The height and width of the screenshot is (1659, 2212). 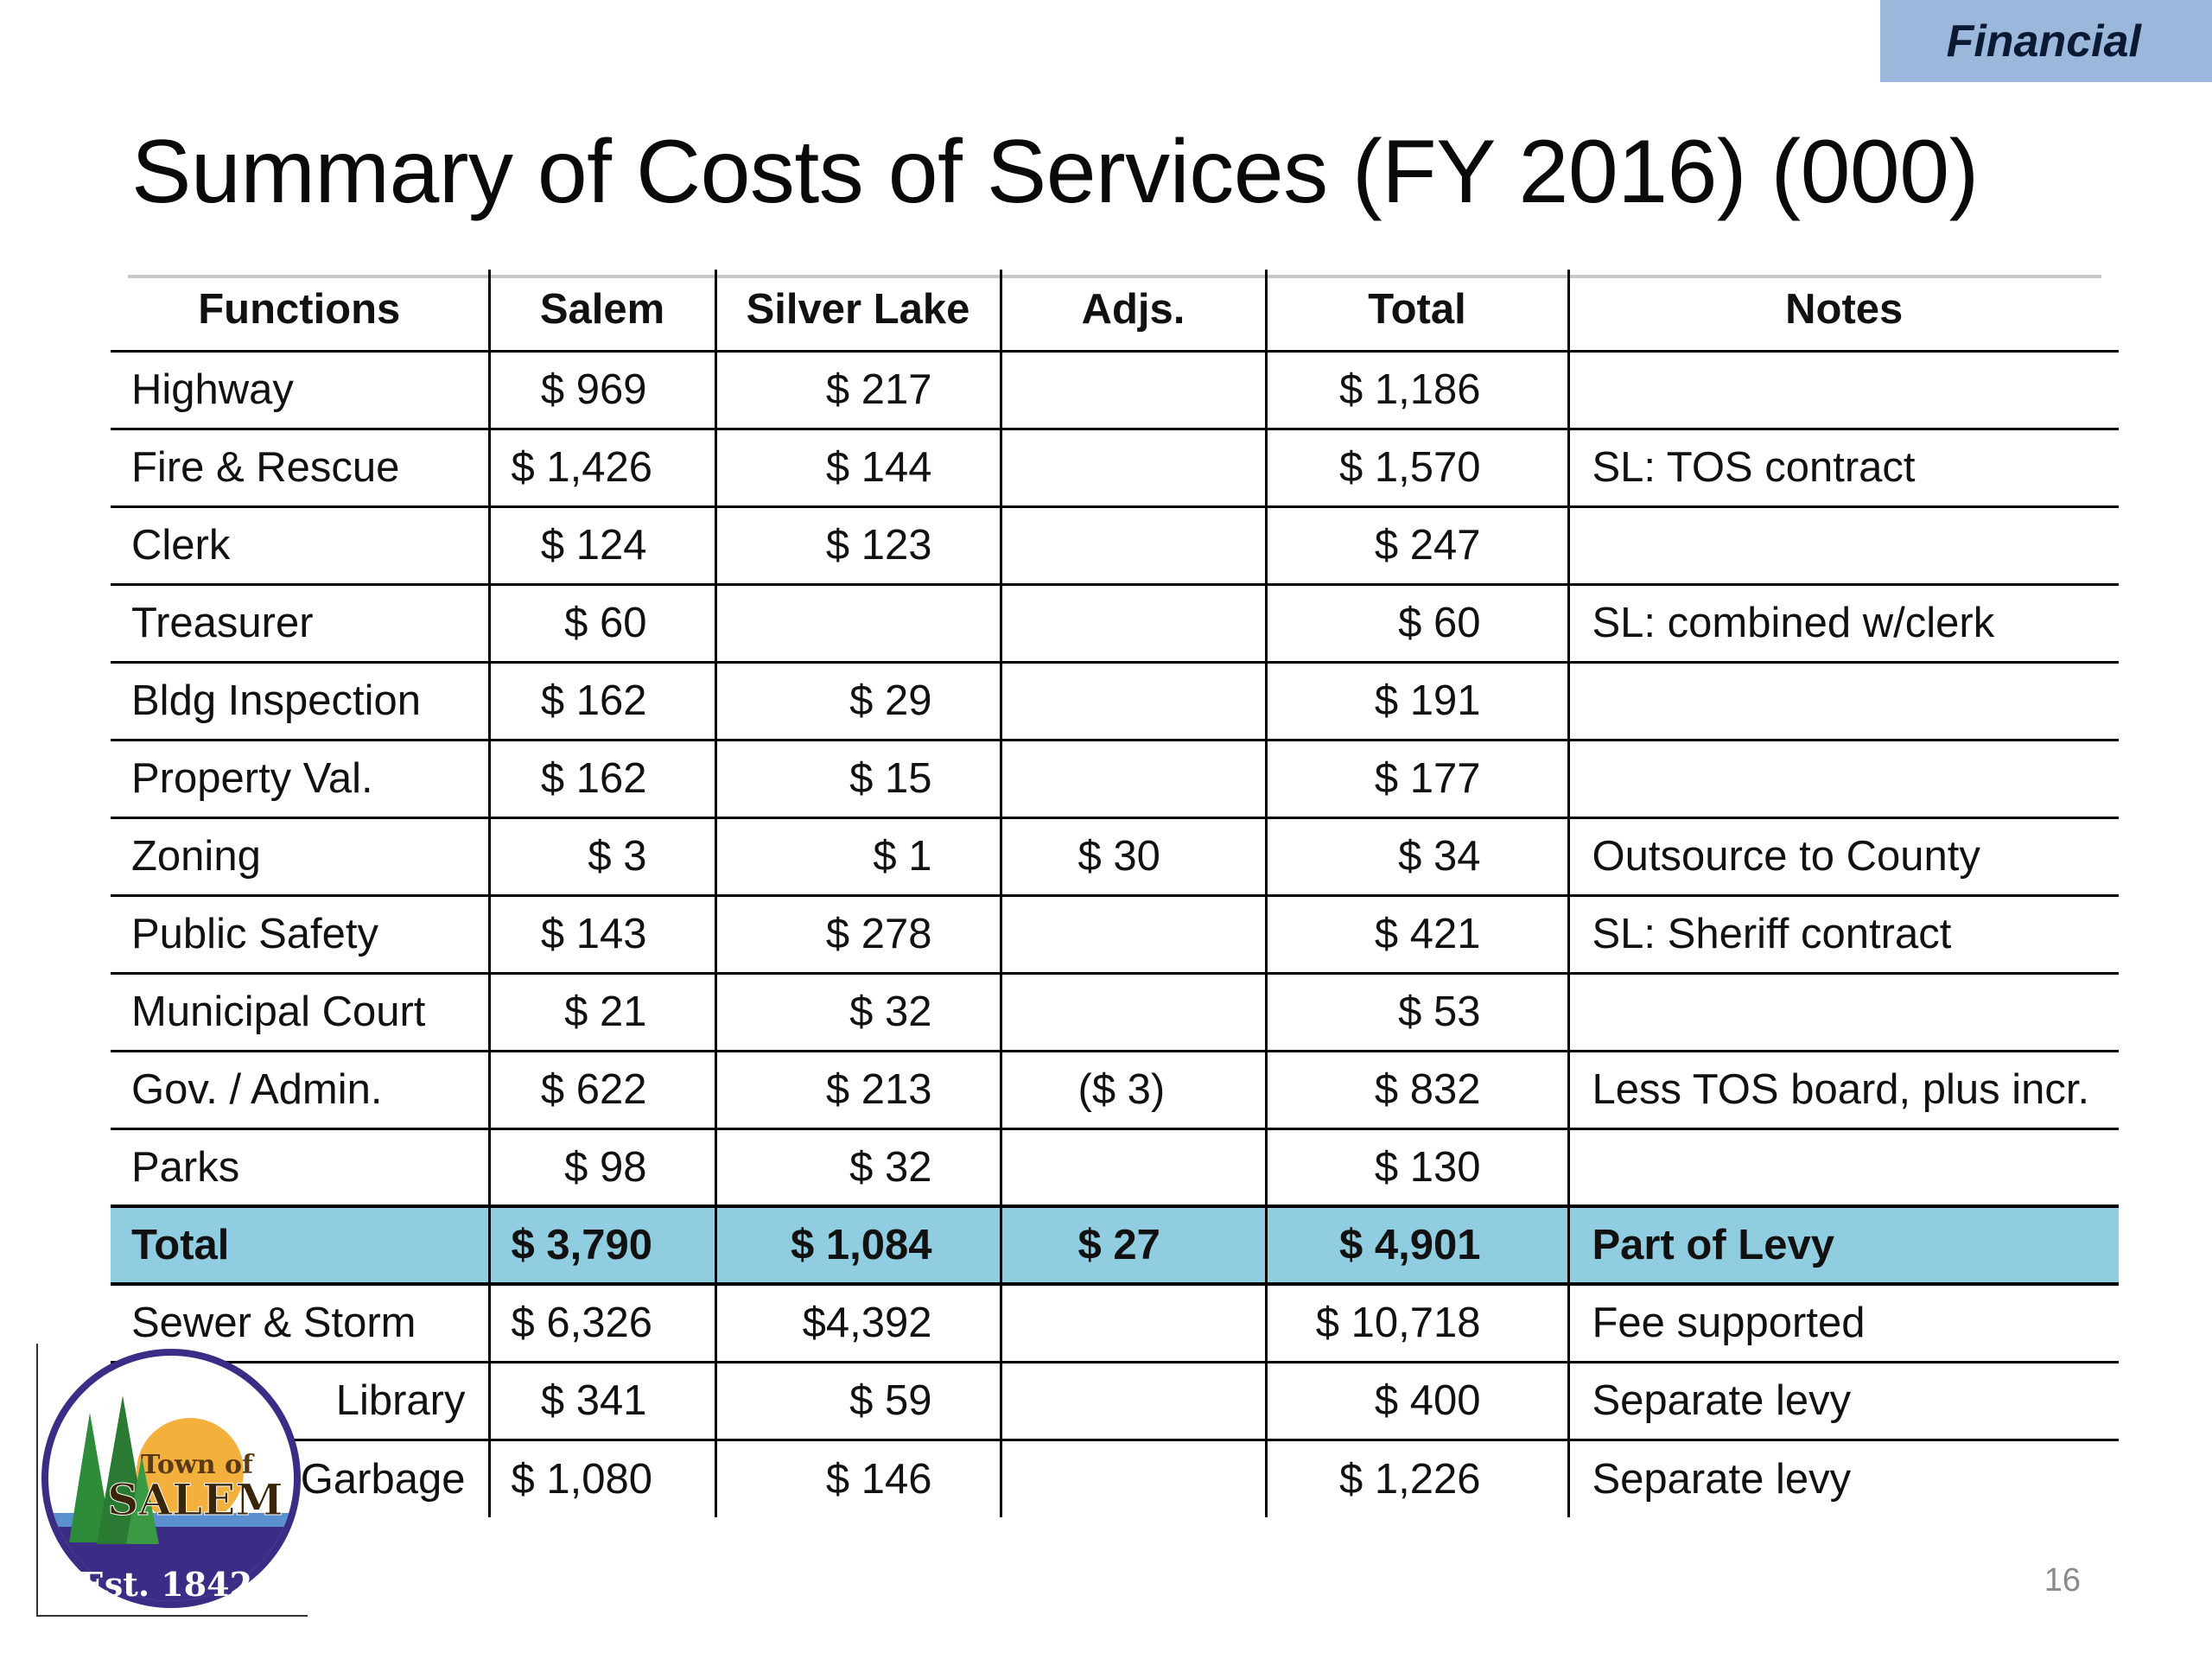 I want to click on cell-silver-lake: $ 123, so click(x=858, y=545).